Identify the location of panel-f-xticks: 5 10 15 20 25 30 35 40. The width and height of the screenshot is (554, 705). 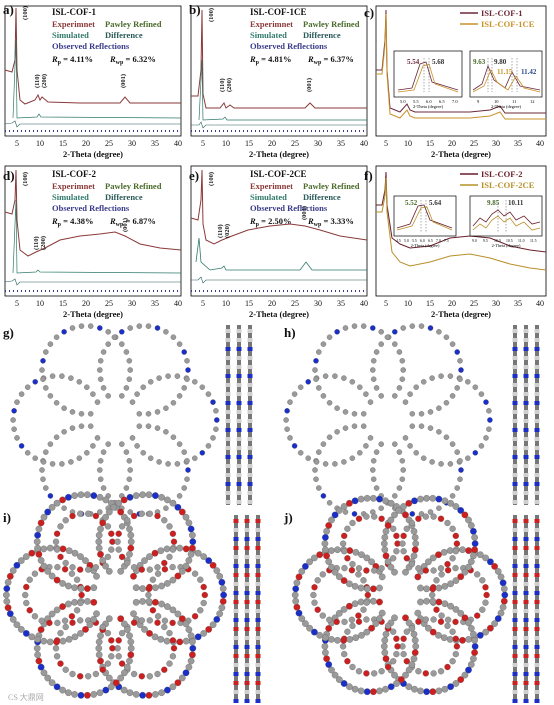
(464, 303).